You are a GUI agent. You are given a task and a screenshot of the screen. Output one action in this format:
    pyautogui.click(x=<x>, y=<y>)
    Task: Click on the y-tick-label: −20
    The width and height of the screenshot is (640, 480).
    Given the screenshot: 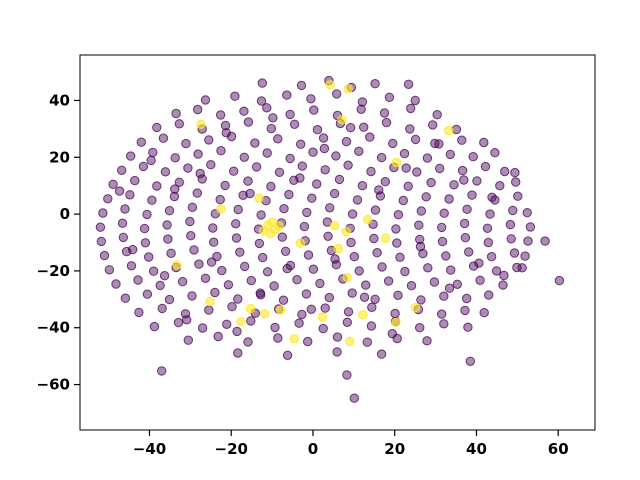 What is the action you would take?
    pyautogui.click(x=53, y=271)
    